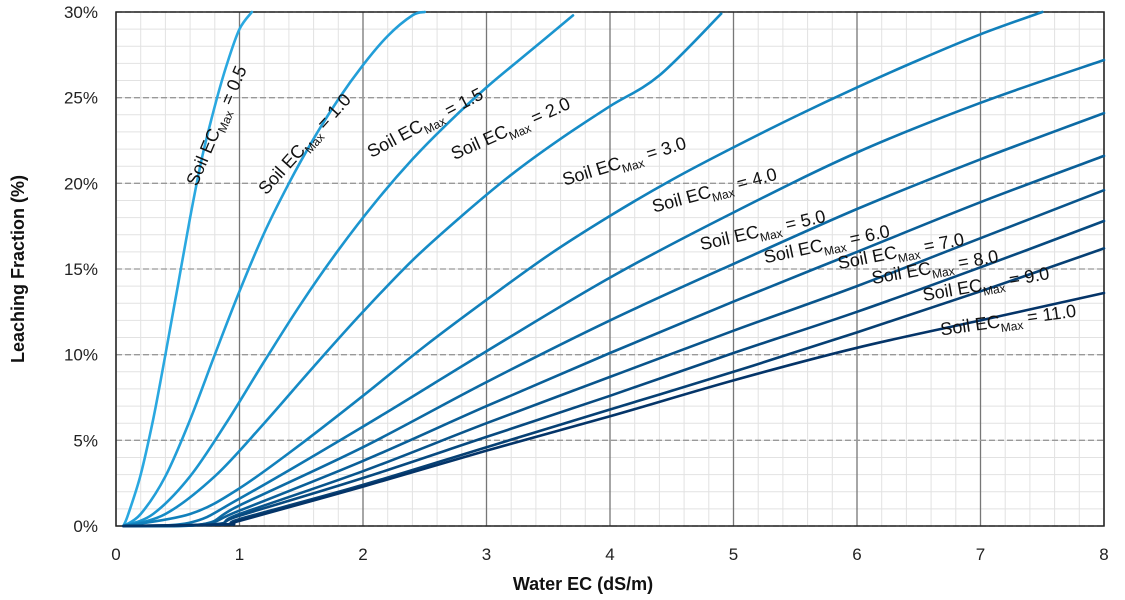  I want to click on y-axis-tick-labels: 0% 5% 10% 15% 20% 25% 30%, so click(81, 269).